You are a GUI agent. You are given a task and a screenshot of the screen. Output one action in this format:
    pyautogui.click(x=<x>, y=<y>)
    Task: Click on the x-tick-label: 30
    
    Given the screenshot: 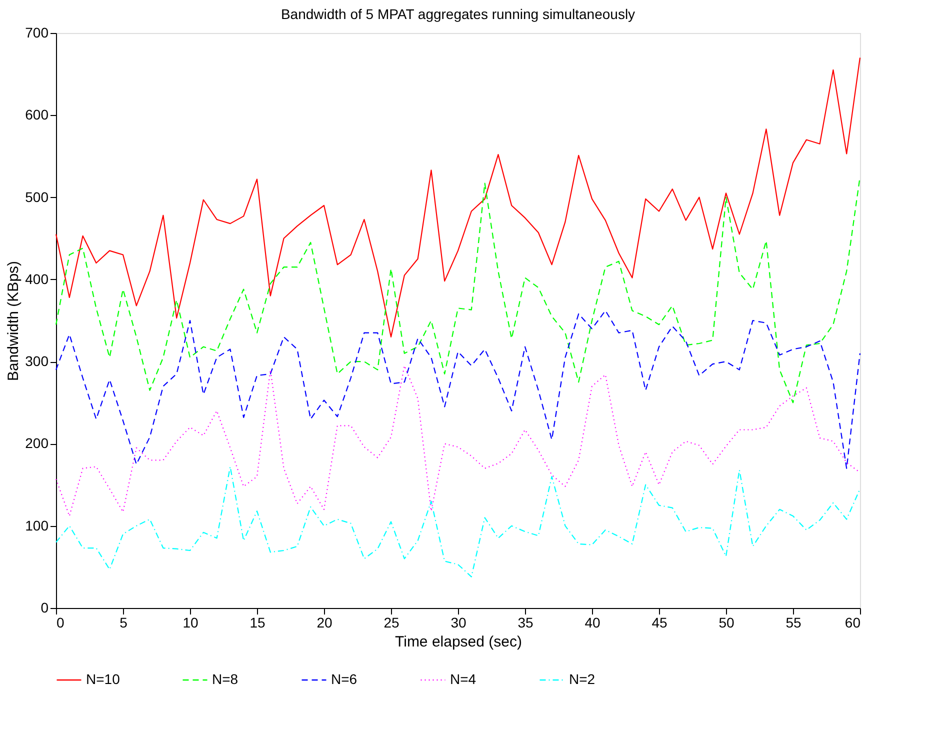 What is the action you would take?
    pyautogui.click(x=458, y=622)
    